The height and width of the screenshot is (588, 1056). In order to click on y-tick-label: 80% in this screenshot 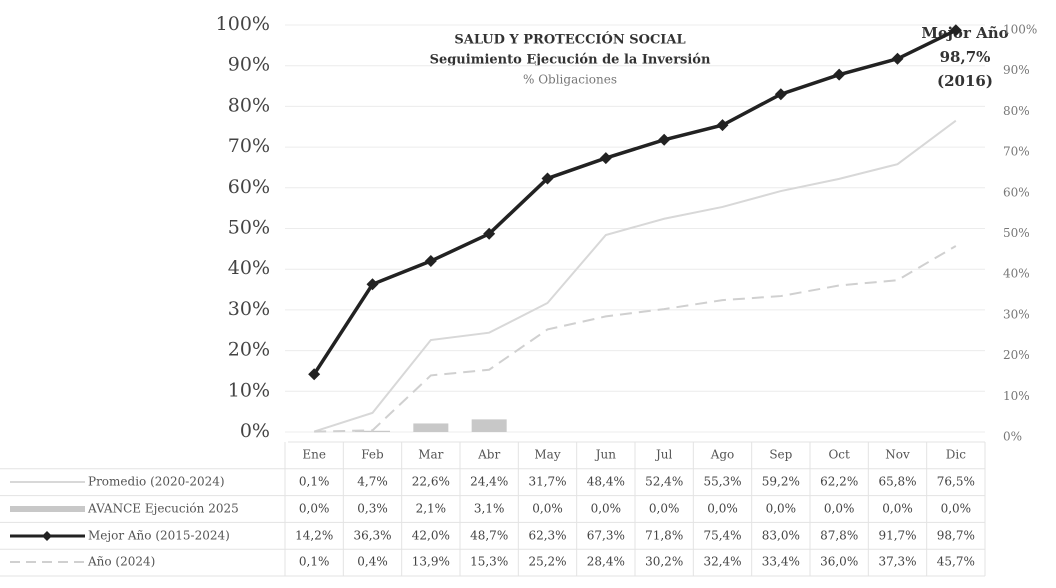, I will do `click(249, 105)`.